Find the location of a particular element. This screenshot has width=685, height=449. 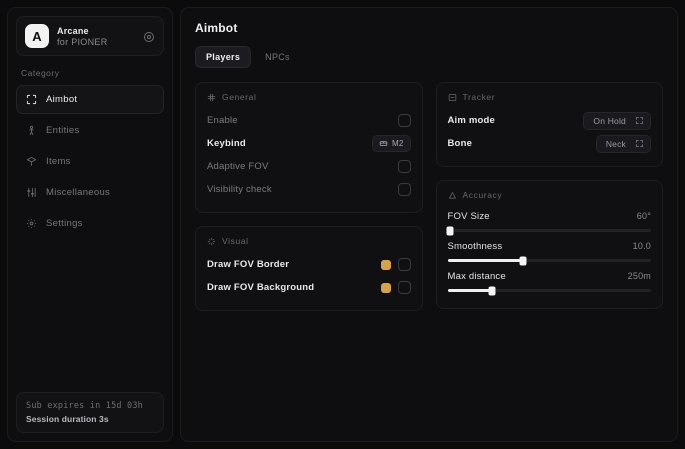

card-accuracy: Accuracy FOV Size 60° is located at coordinates (549, 244).